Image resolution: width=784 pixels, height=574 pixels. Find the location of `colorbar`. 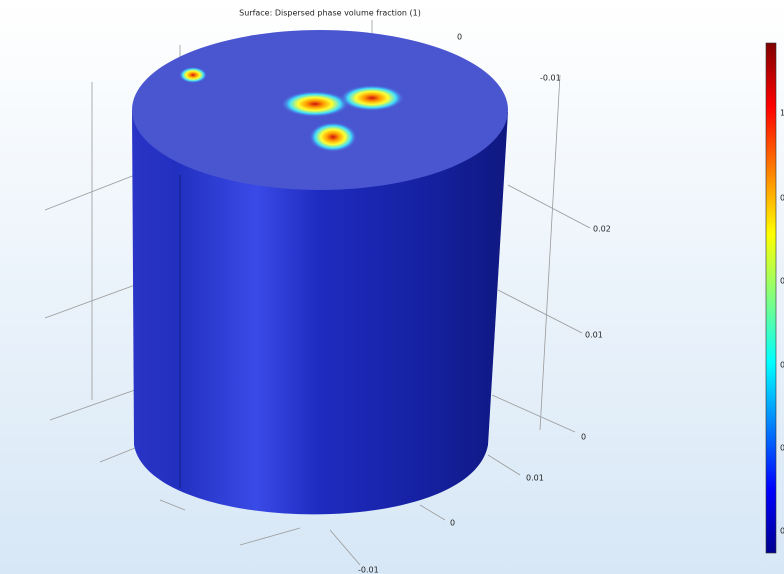

colorbar is located at coordinates (771, 298).